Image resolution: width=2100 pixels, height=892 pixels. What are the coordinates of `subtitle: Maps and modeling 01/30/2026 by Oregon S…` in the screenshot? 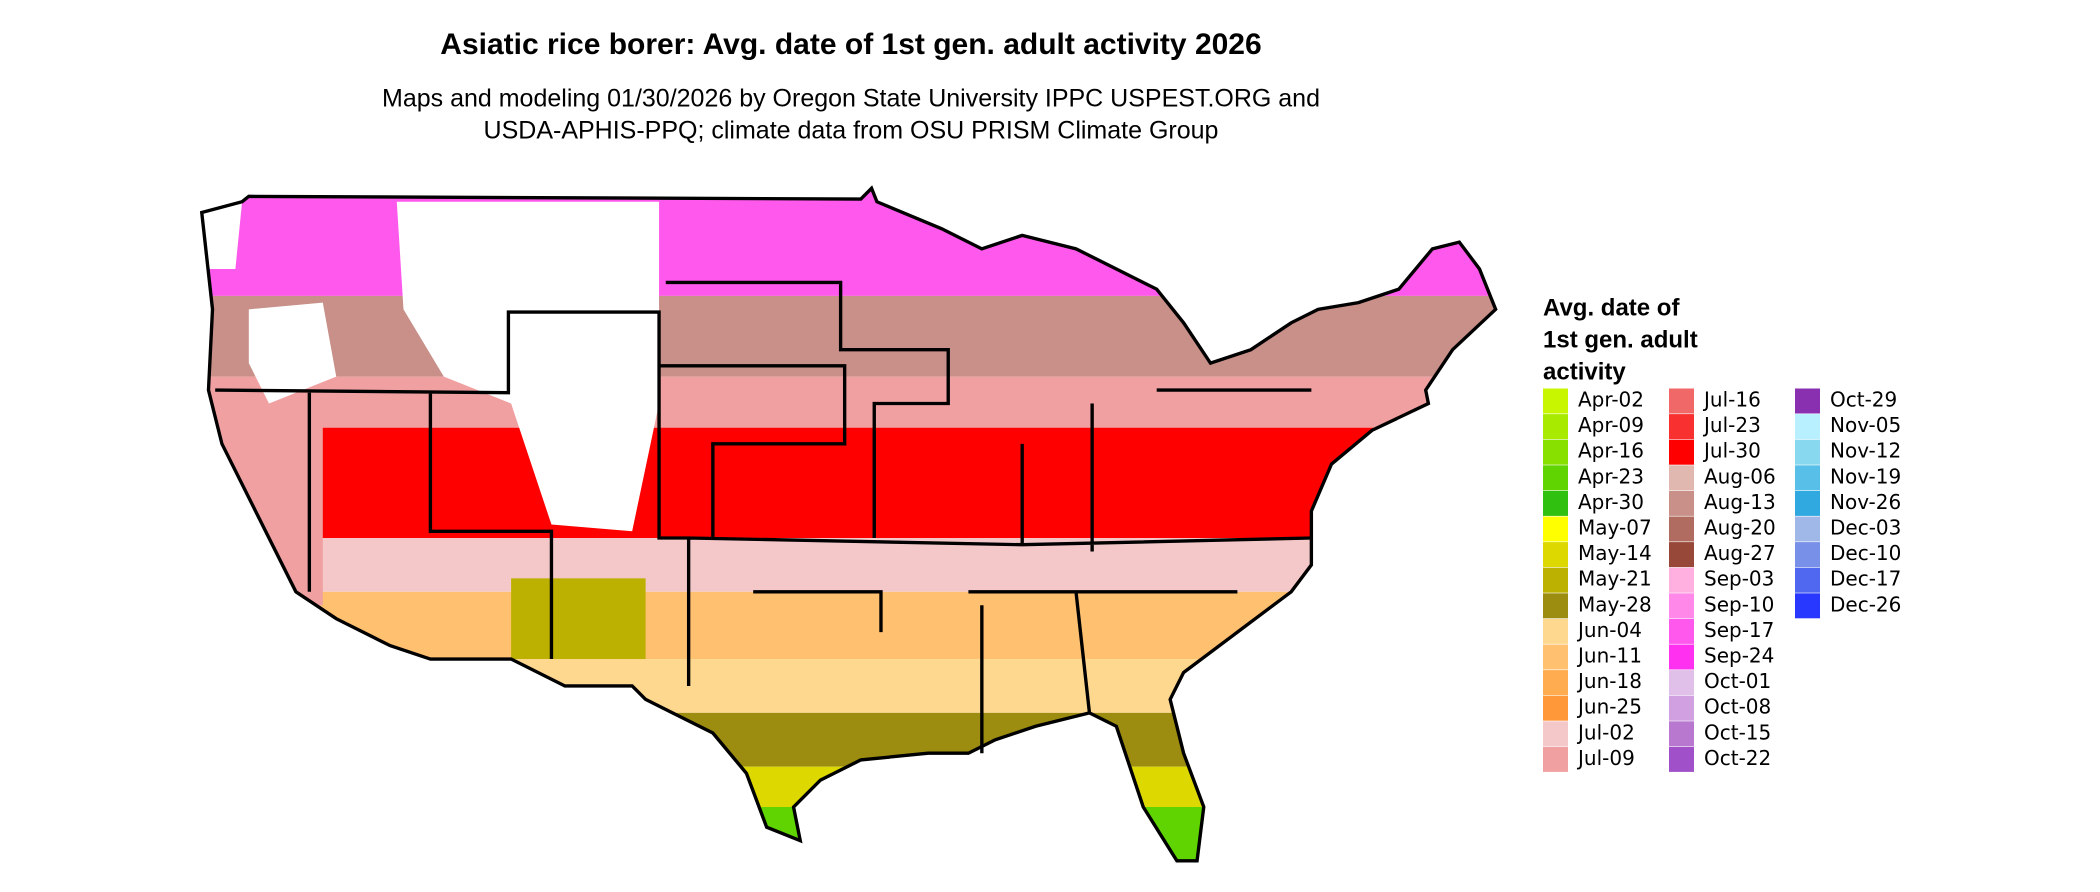 It's located at (851, 99).